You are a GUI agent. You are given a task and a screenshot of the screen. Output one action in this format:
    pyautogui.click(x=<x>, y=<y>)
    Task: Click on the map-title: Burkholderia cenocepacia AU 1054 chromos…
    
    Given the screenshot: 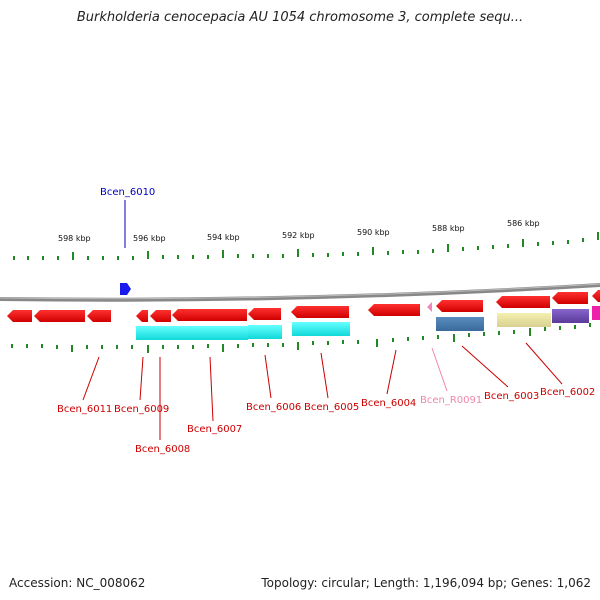 What is the action you would take?
    pyautogui.click(x=300, y=17)
    